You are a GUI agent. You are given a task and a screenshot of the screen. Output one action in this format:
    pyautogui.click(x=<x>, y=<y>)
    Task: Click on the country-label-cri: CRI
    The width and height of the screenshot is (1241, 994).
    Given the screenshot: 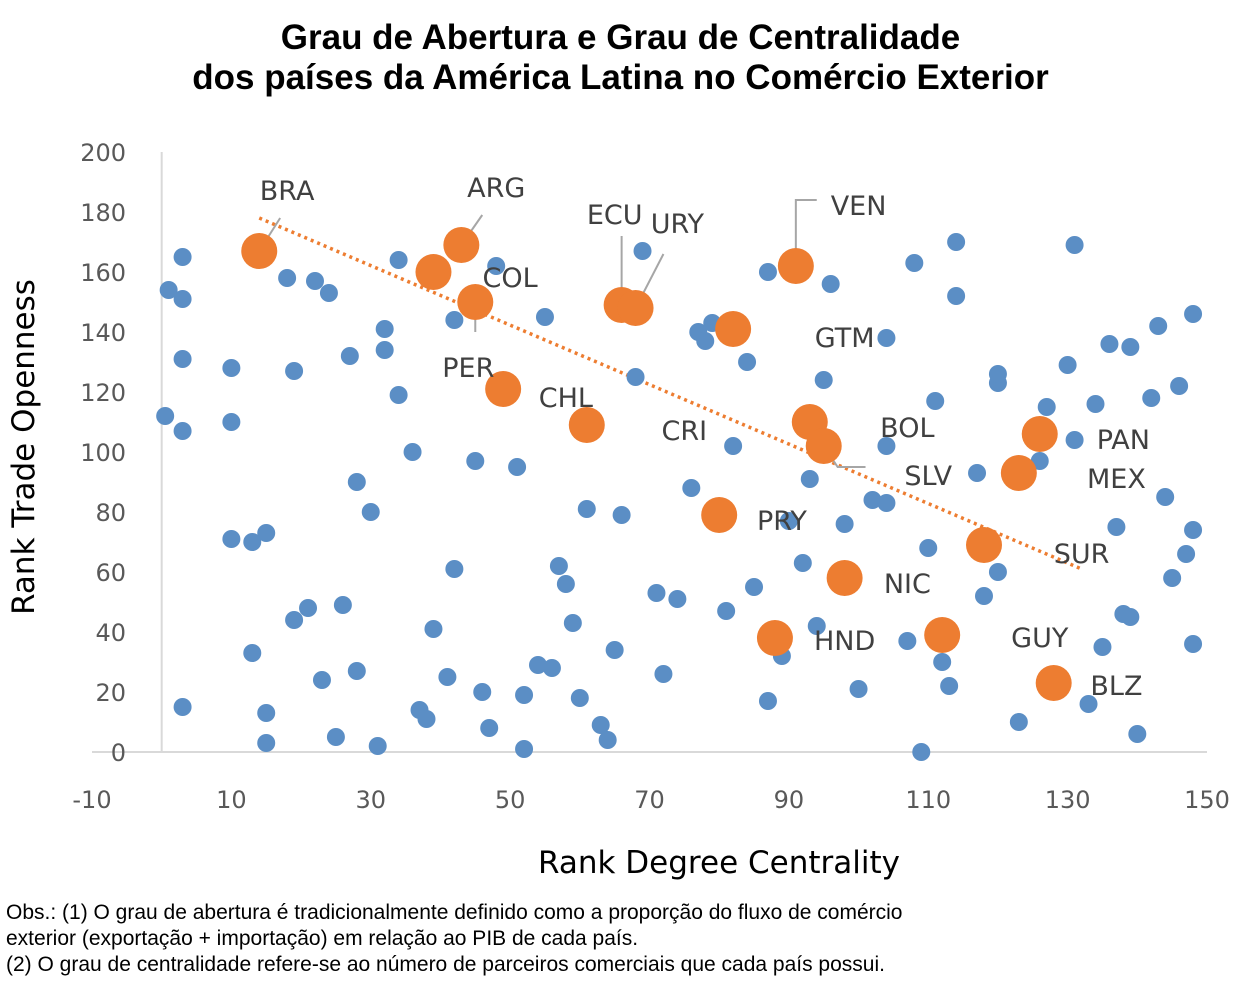 What is the action you would take?
    pyautogui.click(x=685, y=431)
    